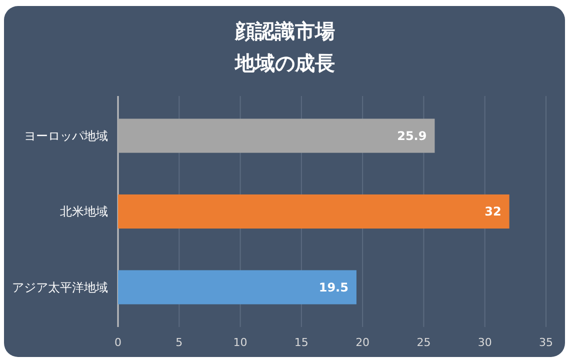 This screenshot has height=363, width=570. I want to click on data-label: 25.9, so click(412, 135).